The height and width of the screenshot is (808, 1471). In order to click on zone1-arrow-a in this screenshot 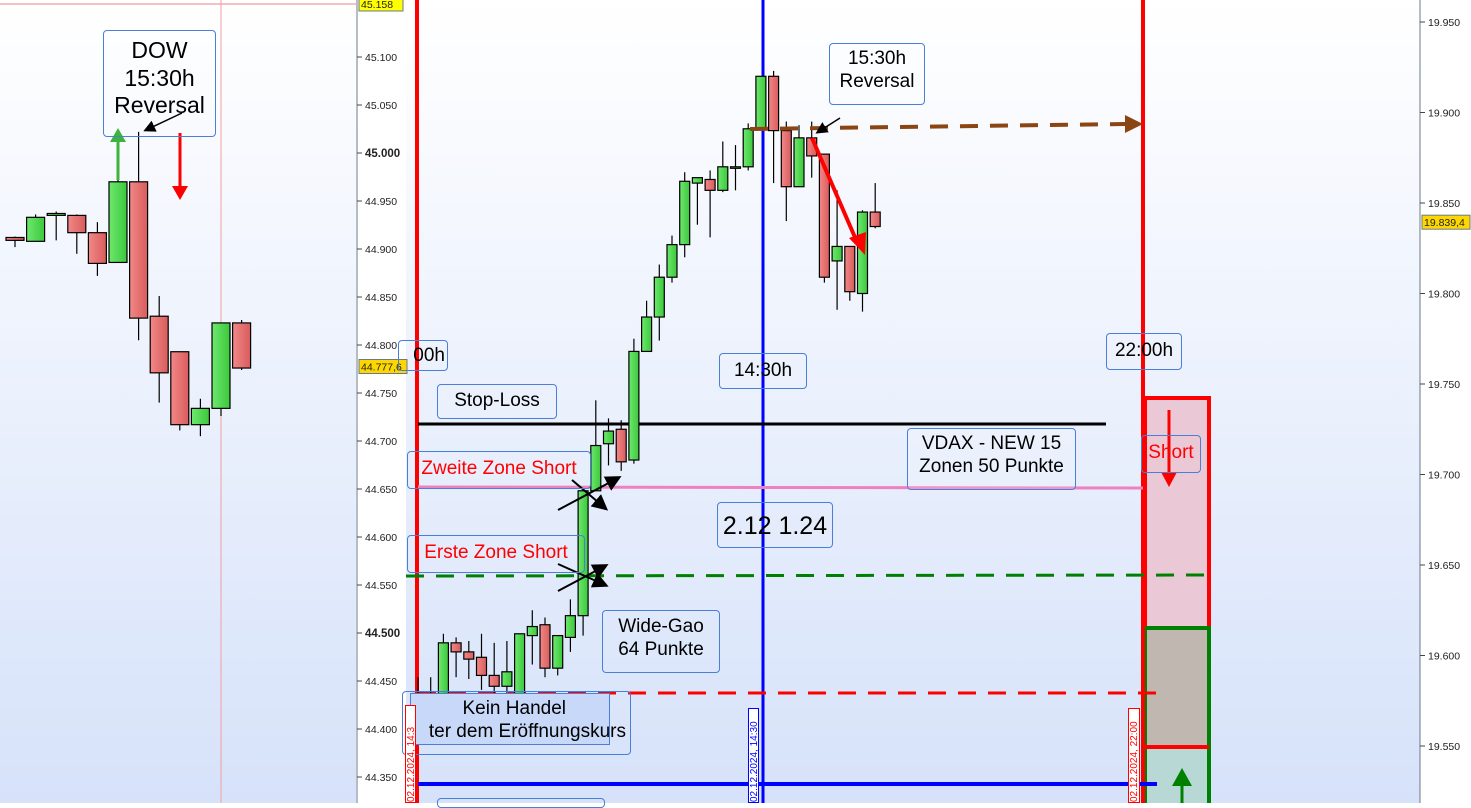, I will do `click(583, 578)`.